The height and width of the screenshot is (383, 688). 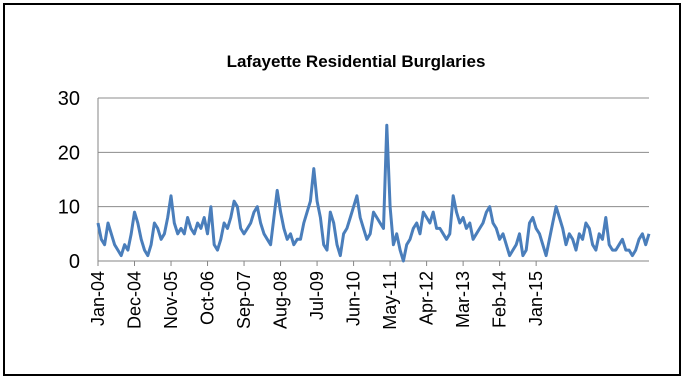 What do you see at coordinates (135, 300) in the screenshot?
I see `x-tick-label: Dec-04` at bounding box center [135, 300].